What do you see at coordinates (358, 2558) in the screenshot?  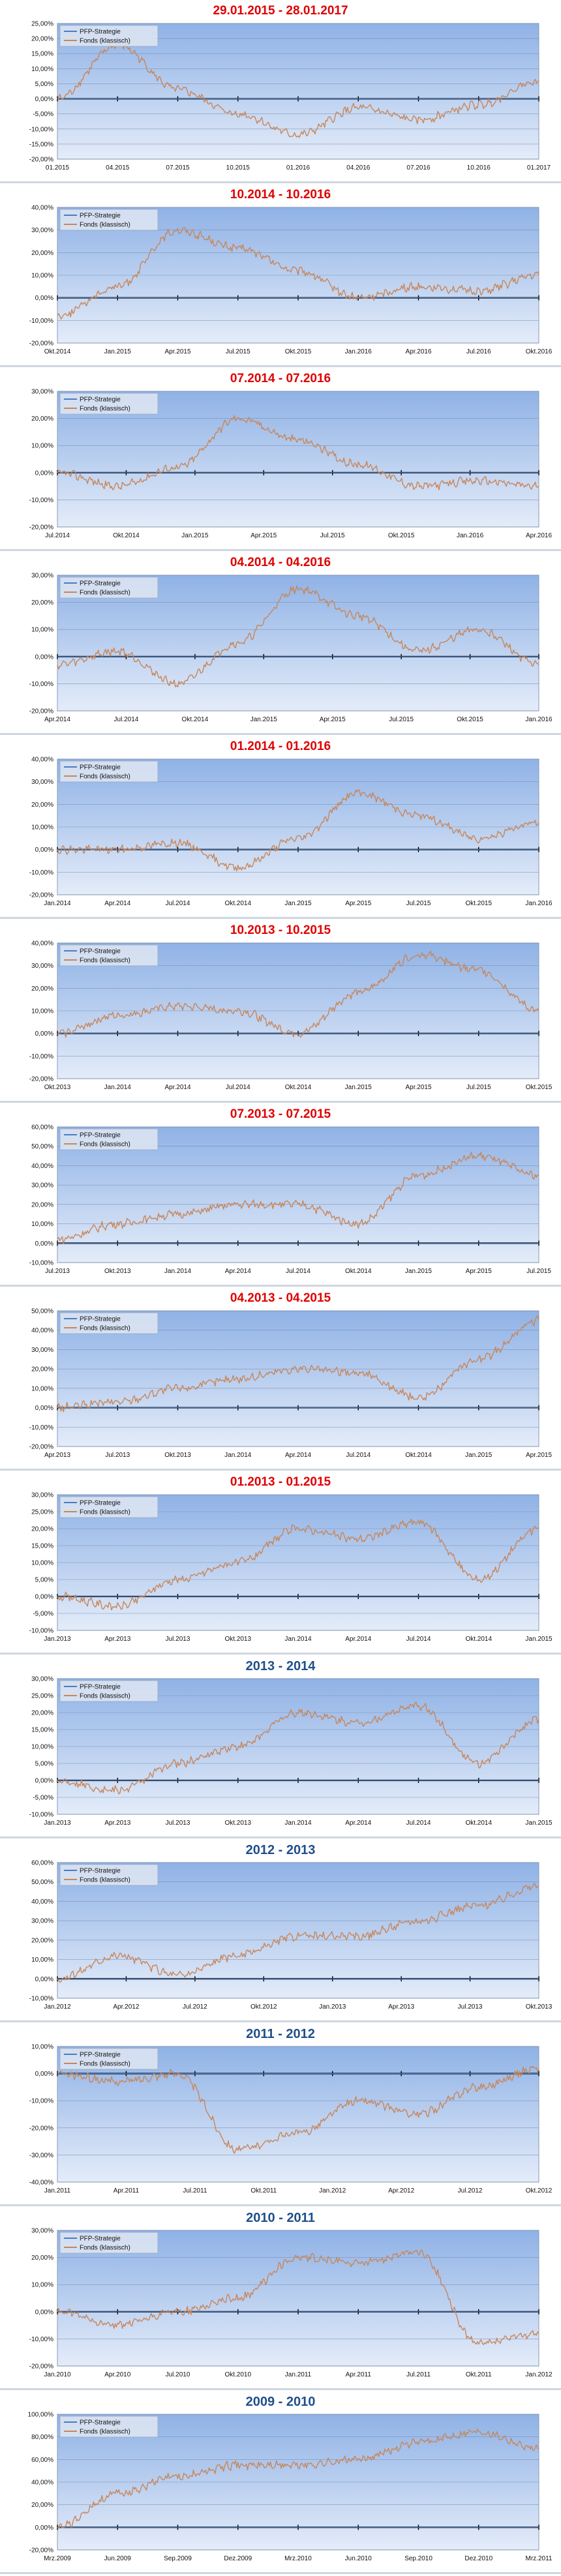 I see `x-tick-label: Jun.2010` at bounding box center [358, 2558].